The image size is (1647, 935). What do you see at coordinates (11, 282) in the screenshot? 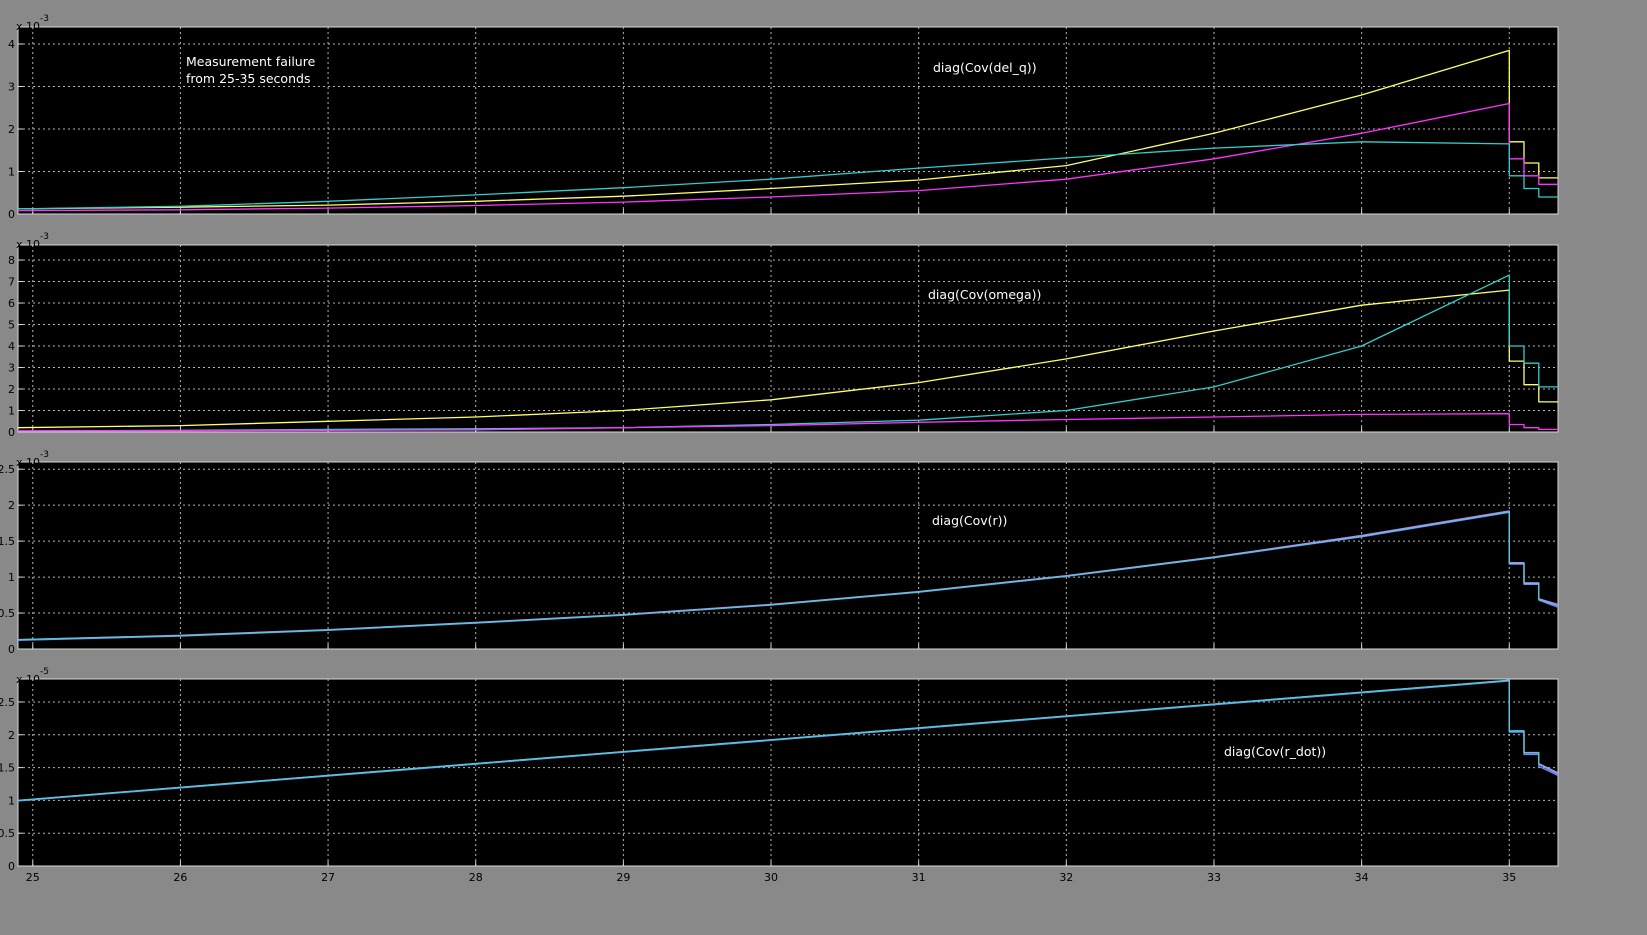
I see `y-tick-label: 7` at bounding box center [11, 282].